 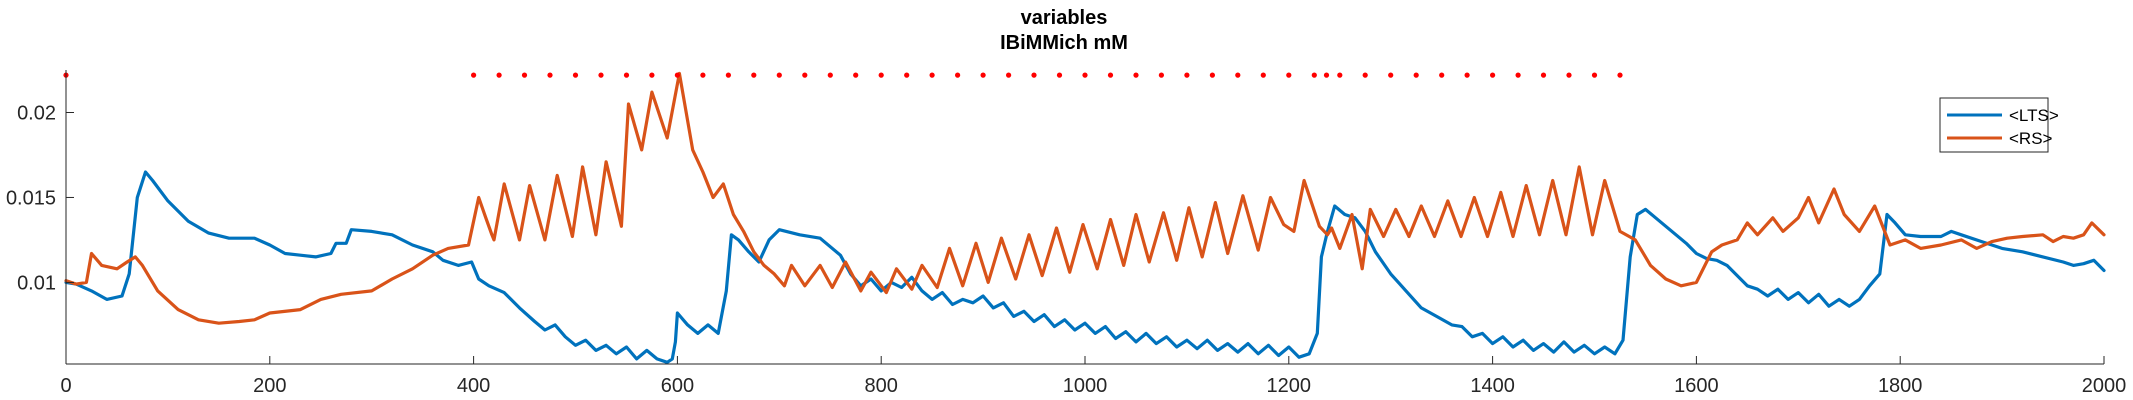 I want to click on x-tick-label: 200, so click(x=269, y=386).